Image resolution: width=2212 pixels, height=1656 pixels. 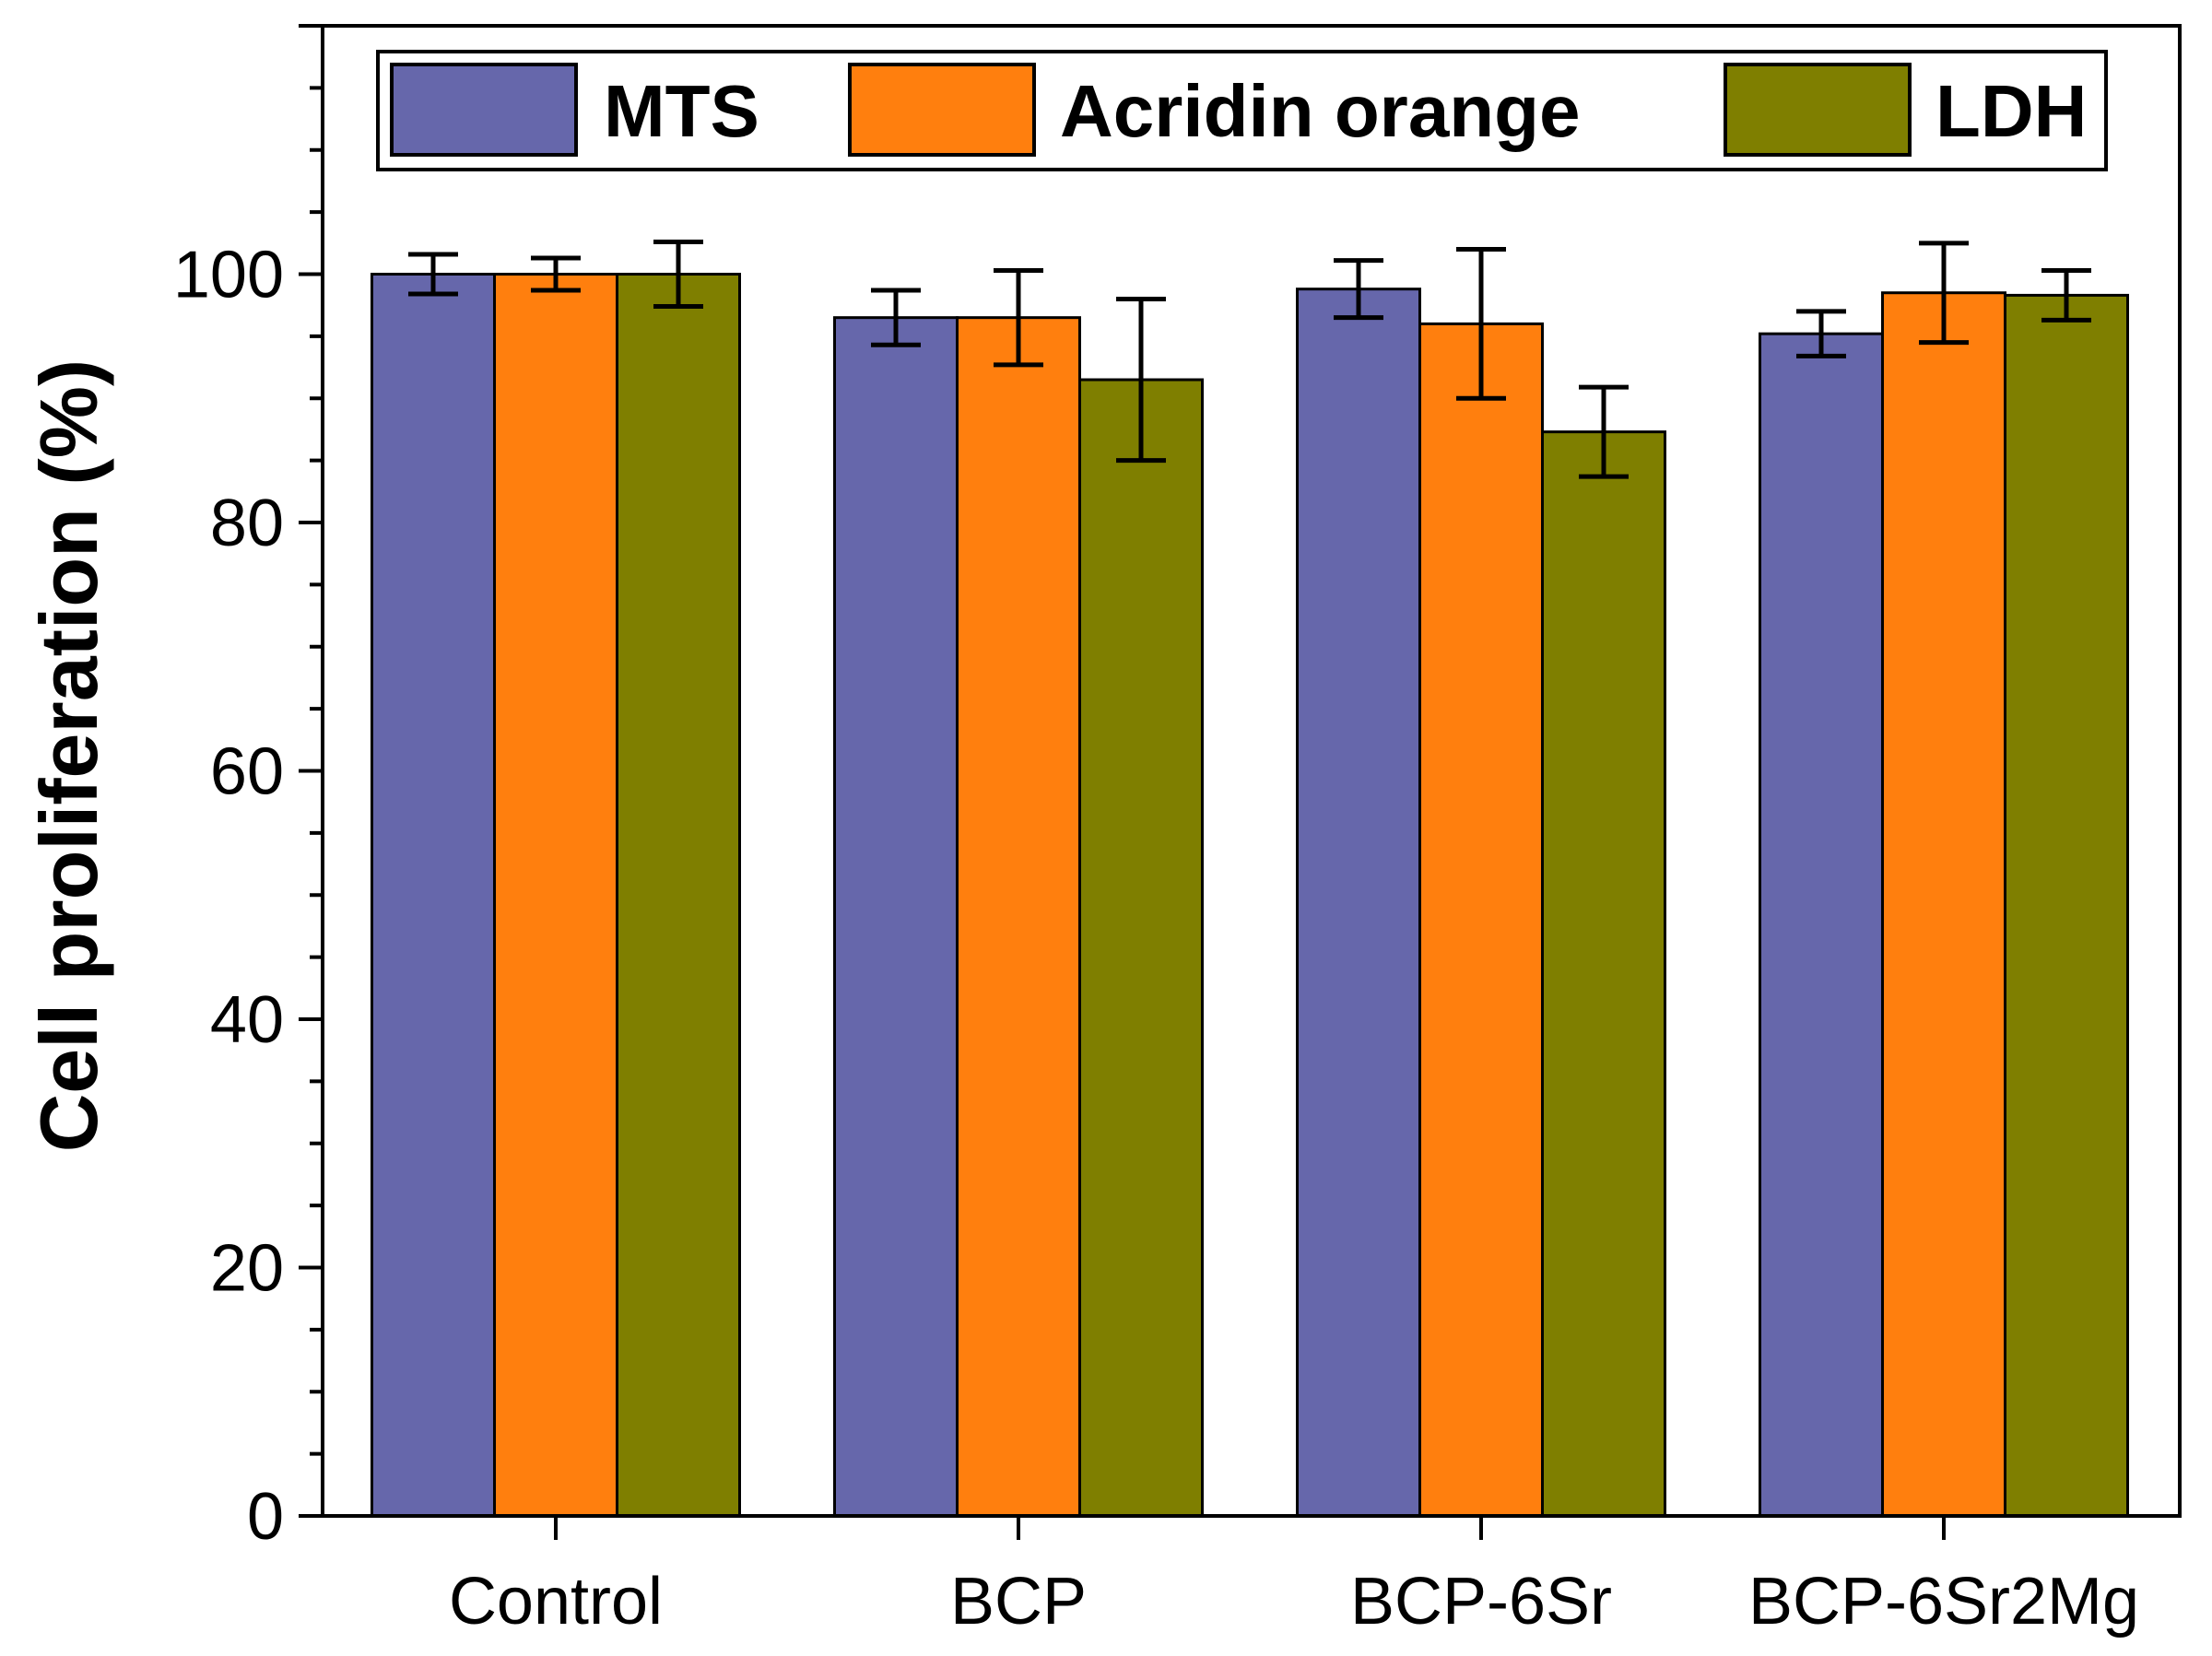 I want to click on error-bar-acridin-orange-bcp, so click(x=1018, y=317).